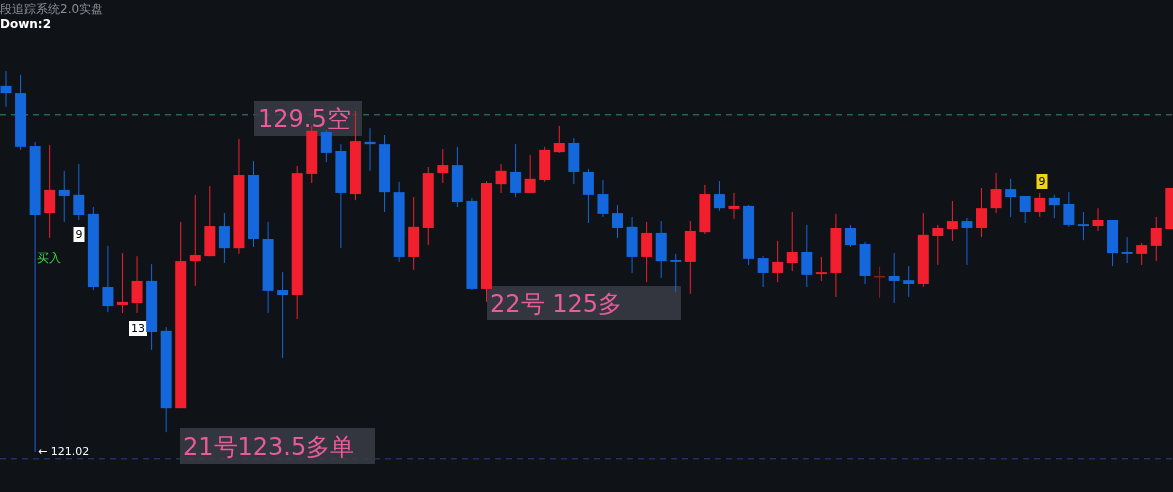  I want to click on chart-title: 段追踪系统2.0实盘, so click(52, 9).